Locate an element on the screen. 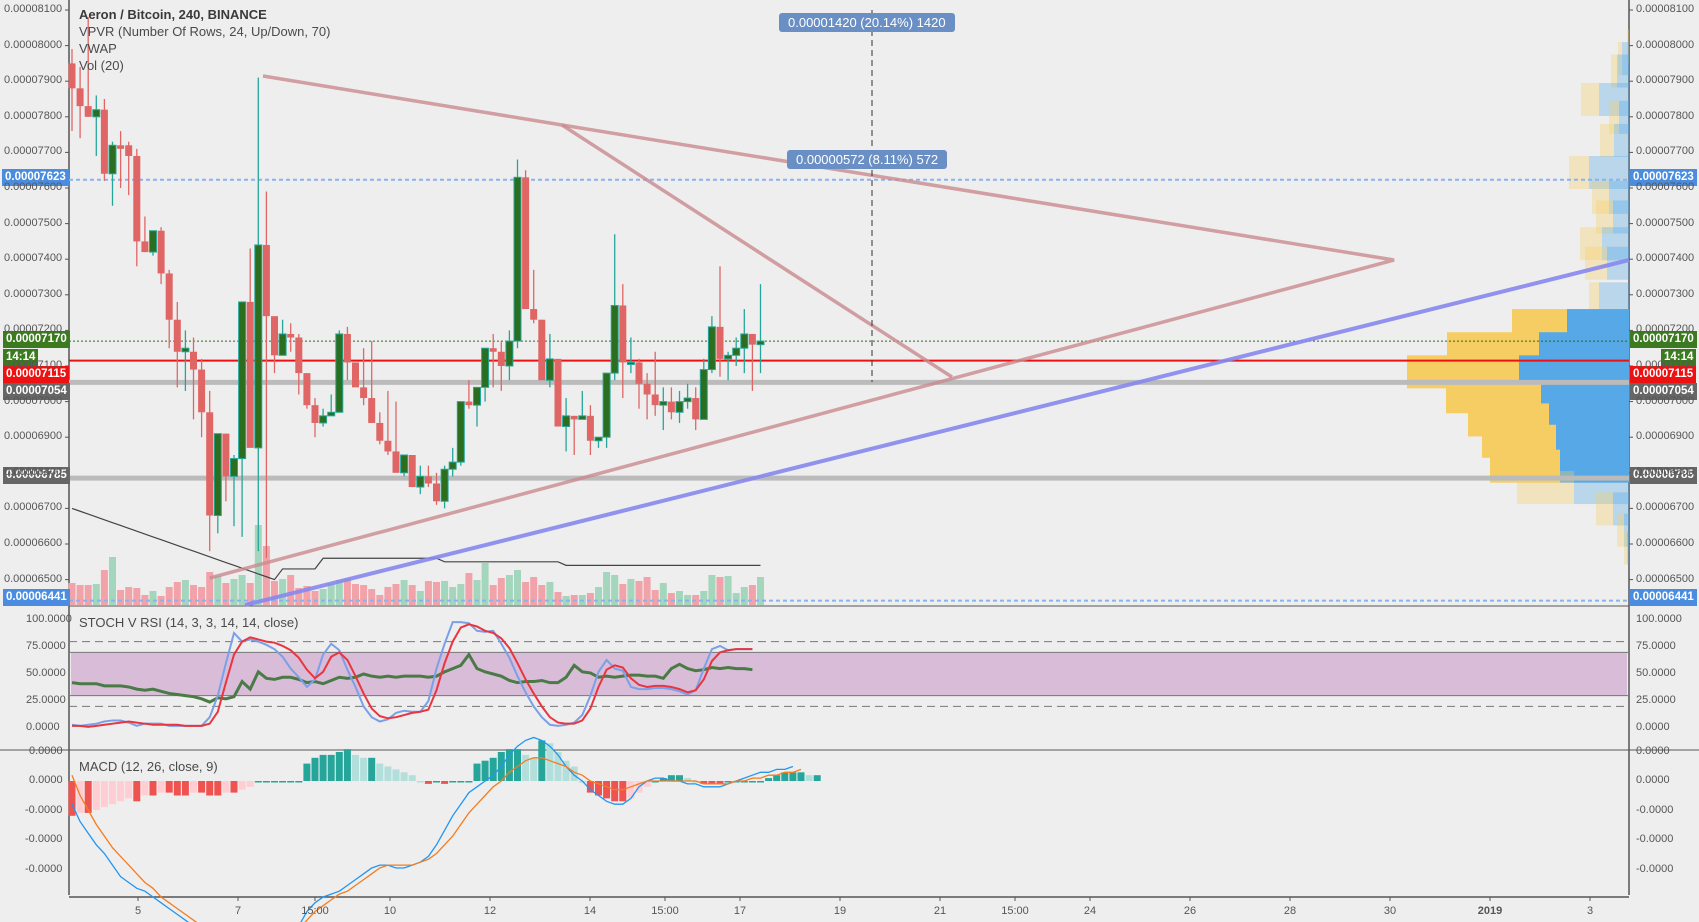 This screenshot has height=922, width=1699. macd-axis-tick-right: -0.0000 is located at coordinates (1655, 839).